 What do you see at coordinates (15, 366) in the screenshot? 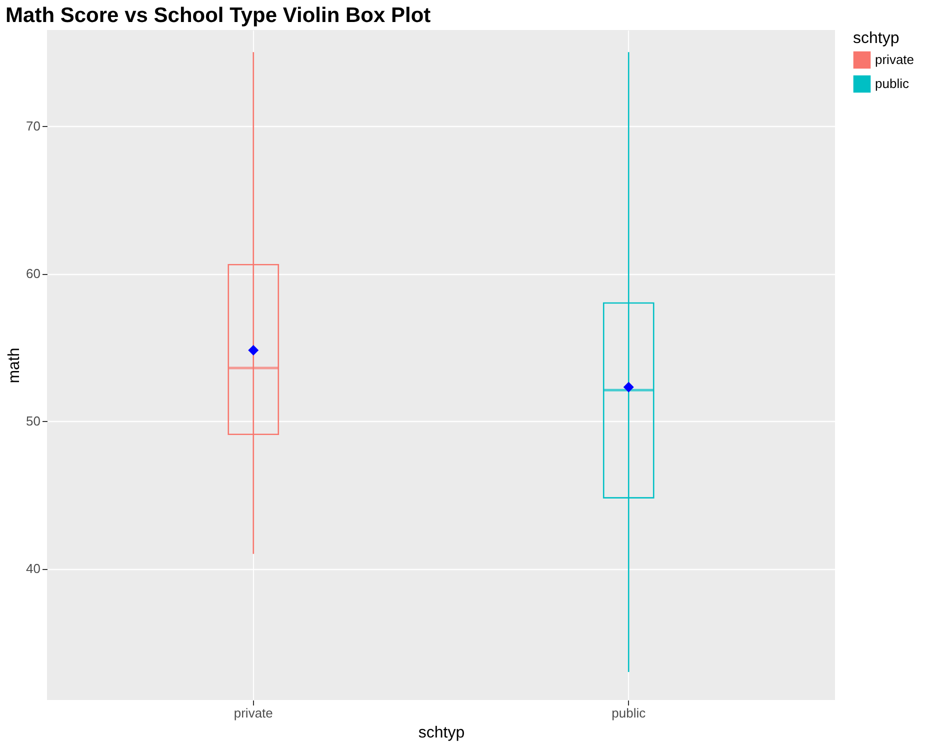
I see `y-axis-title: math` at bounding box center [15, 366].